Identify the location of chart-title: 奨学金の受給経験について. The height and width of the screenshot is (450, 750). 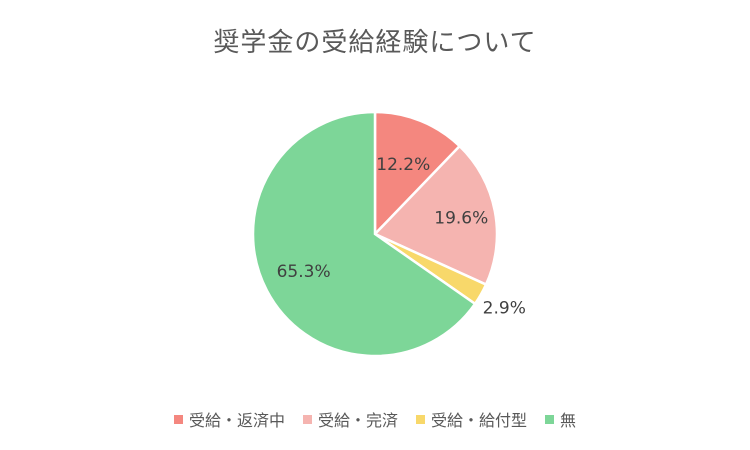
(375, 43).